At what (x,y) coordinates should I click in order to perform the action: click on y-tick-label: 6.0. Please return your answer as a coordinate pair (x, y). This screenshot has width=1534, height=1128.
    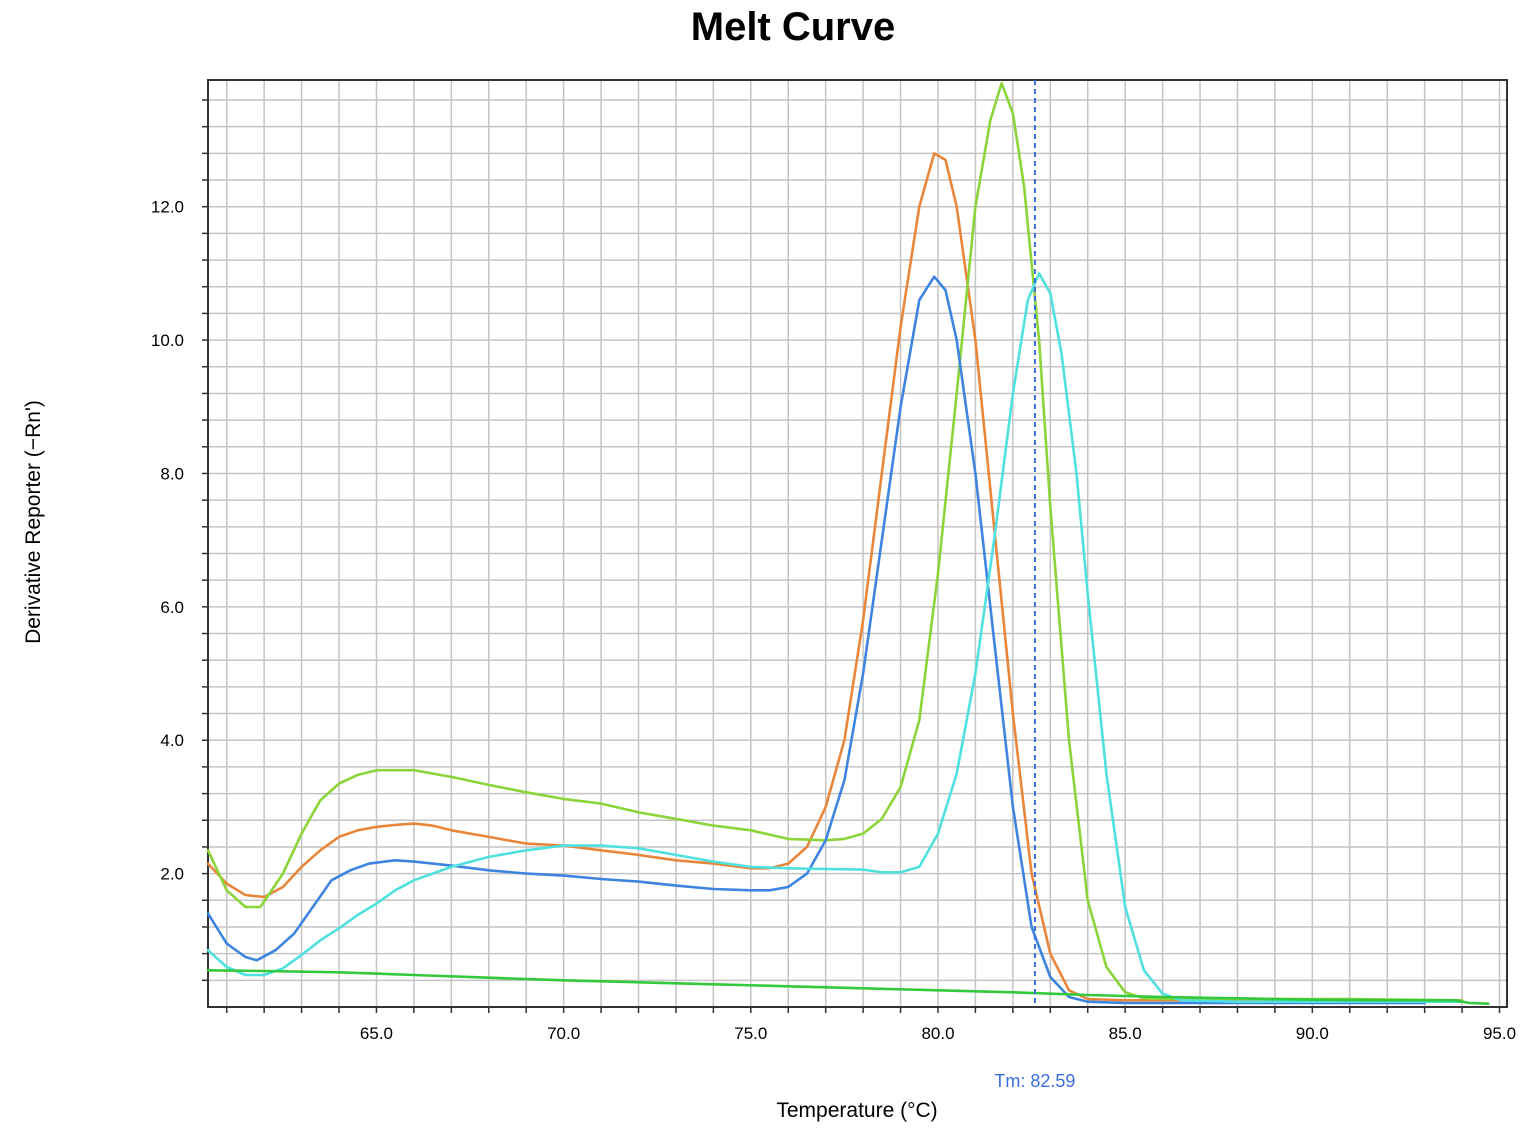
    Looking at the image, I should click on (172, 607).